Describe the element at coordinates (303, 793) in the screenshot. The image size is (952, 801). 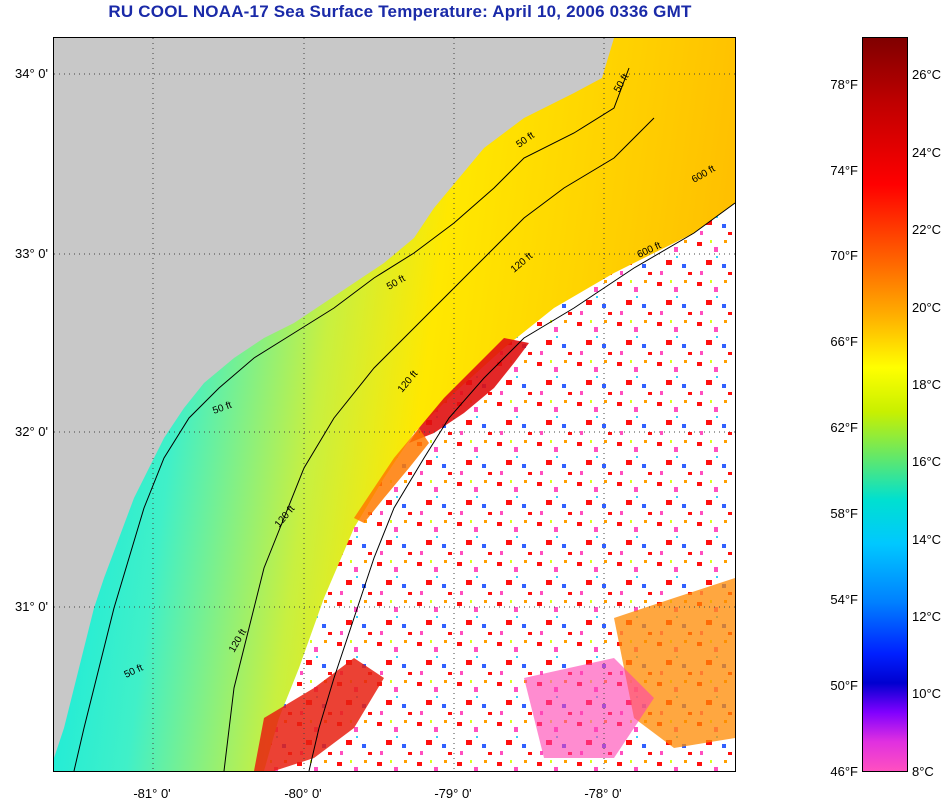
I see `longitude-label: -80° 0'` at that location.